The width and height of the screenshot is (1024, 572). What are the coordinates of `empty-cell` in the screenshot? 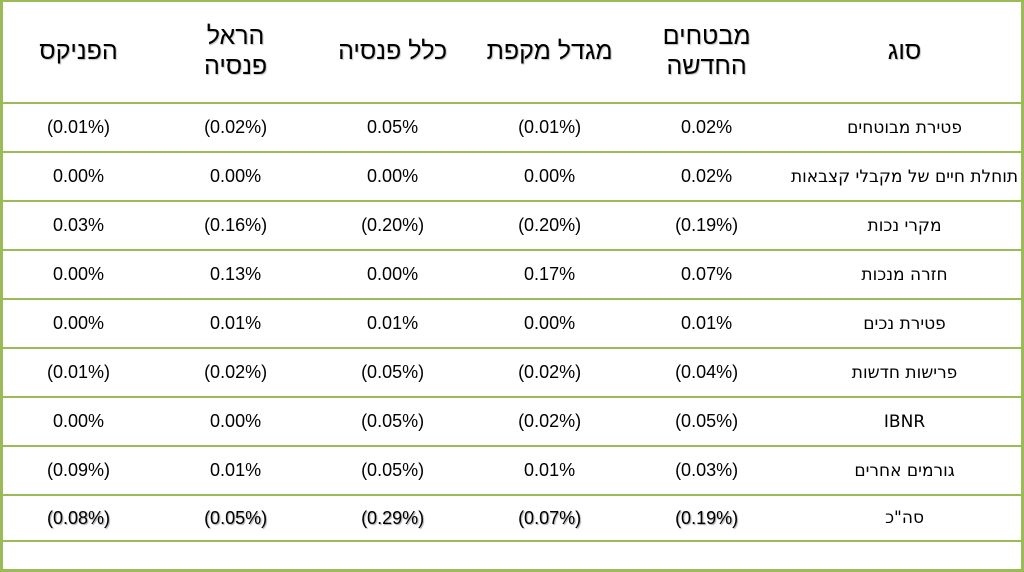 It's located at (512, 556).